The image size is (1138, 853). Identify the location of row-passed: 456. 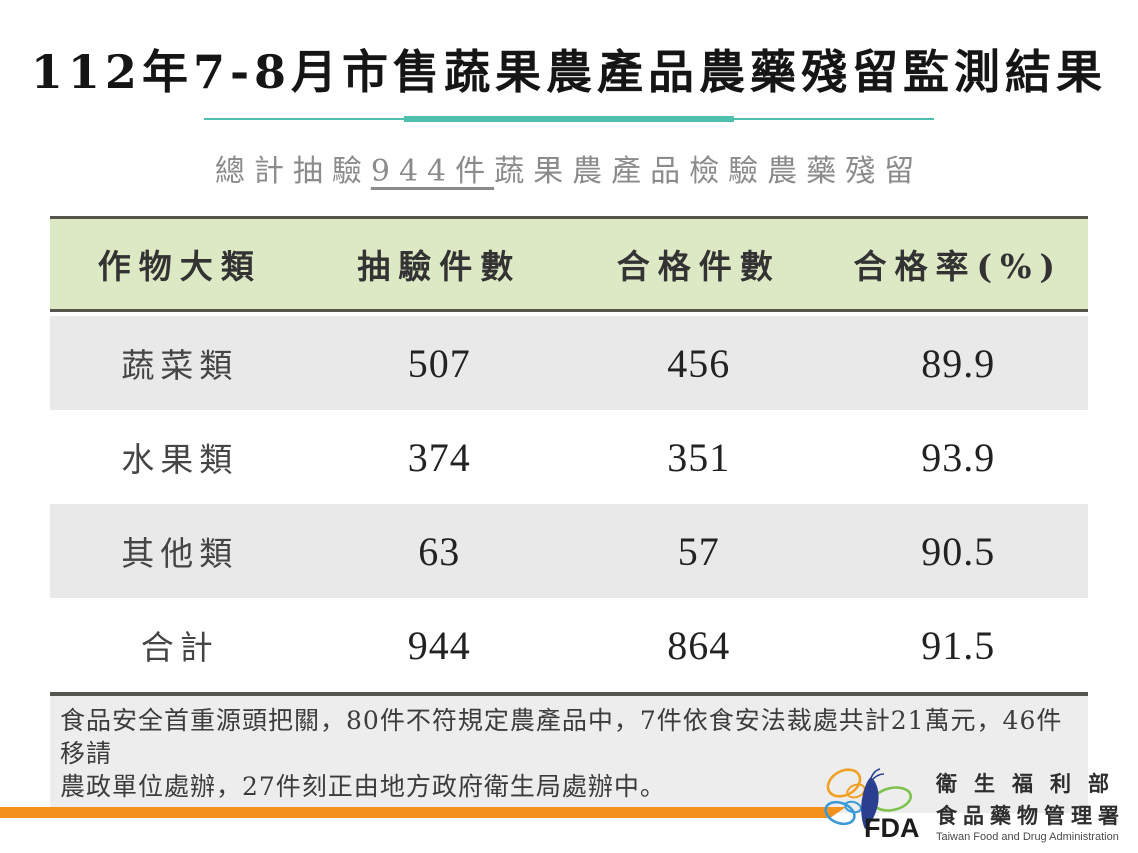
(699, 363).